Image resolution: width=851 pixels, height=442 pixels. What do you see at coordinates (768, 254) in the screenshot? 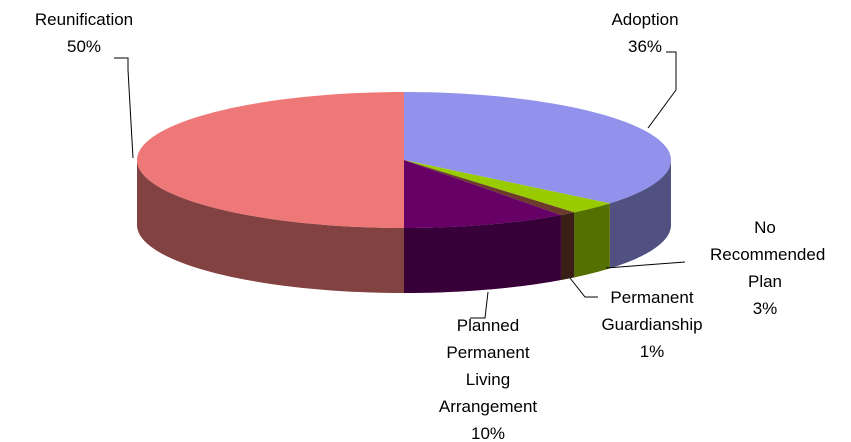
I see `slice-name: No Recommended Plan` at bounding box center [768, 254].